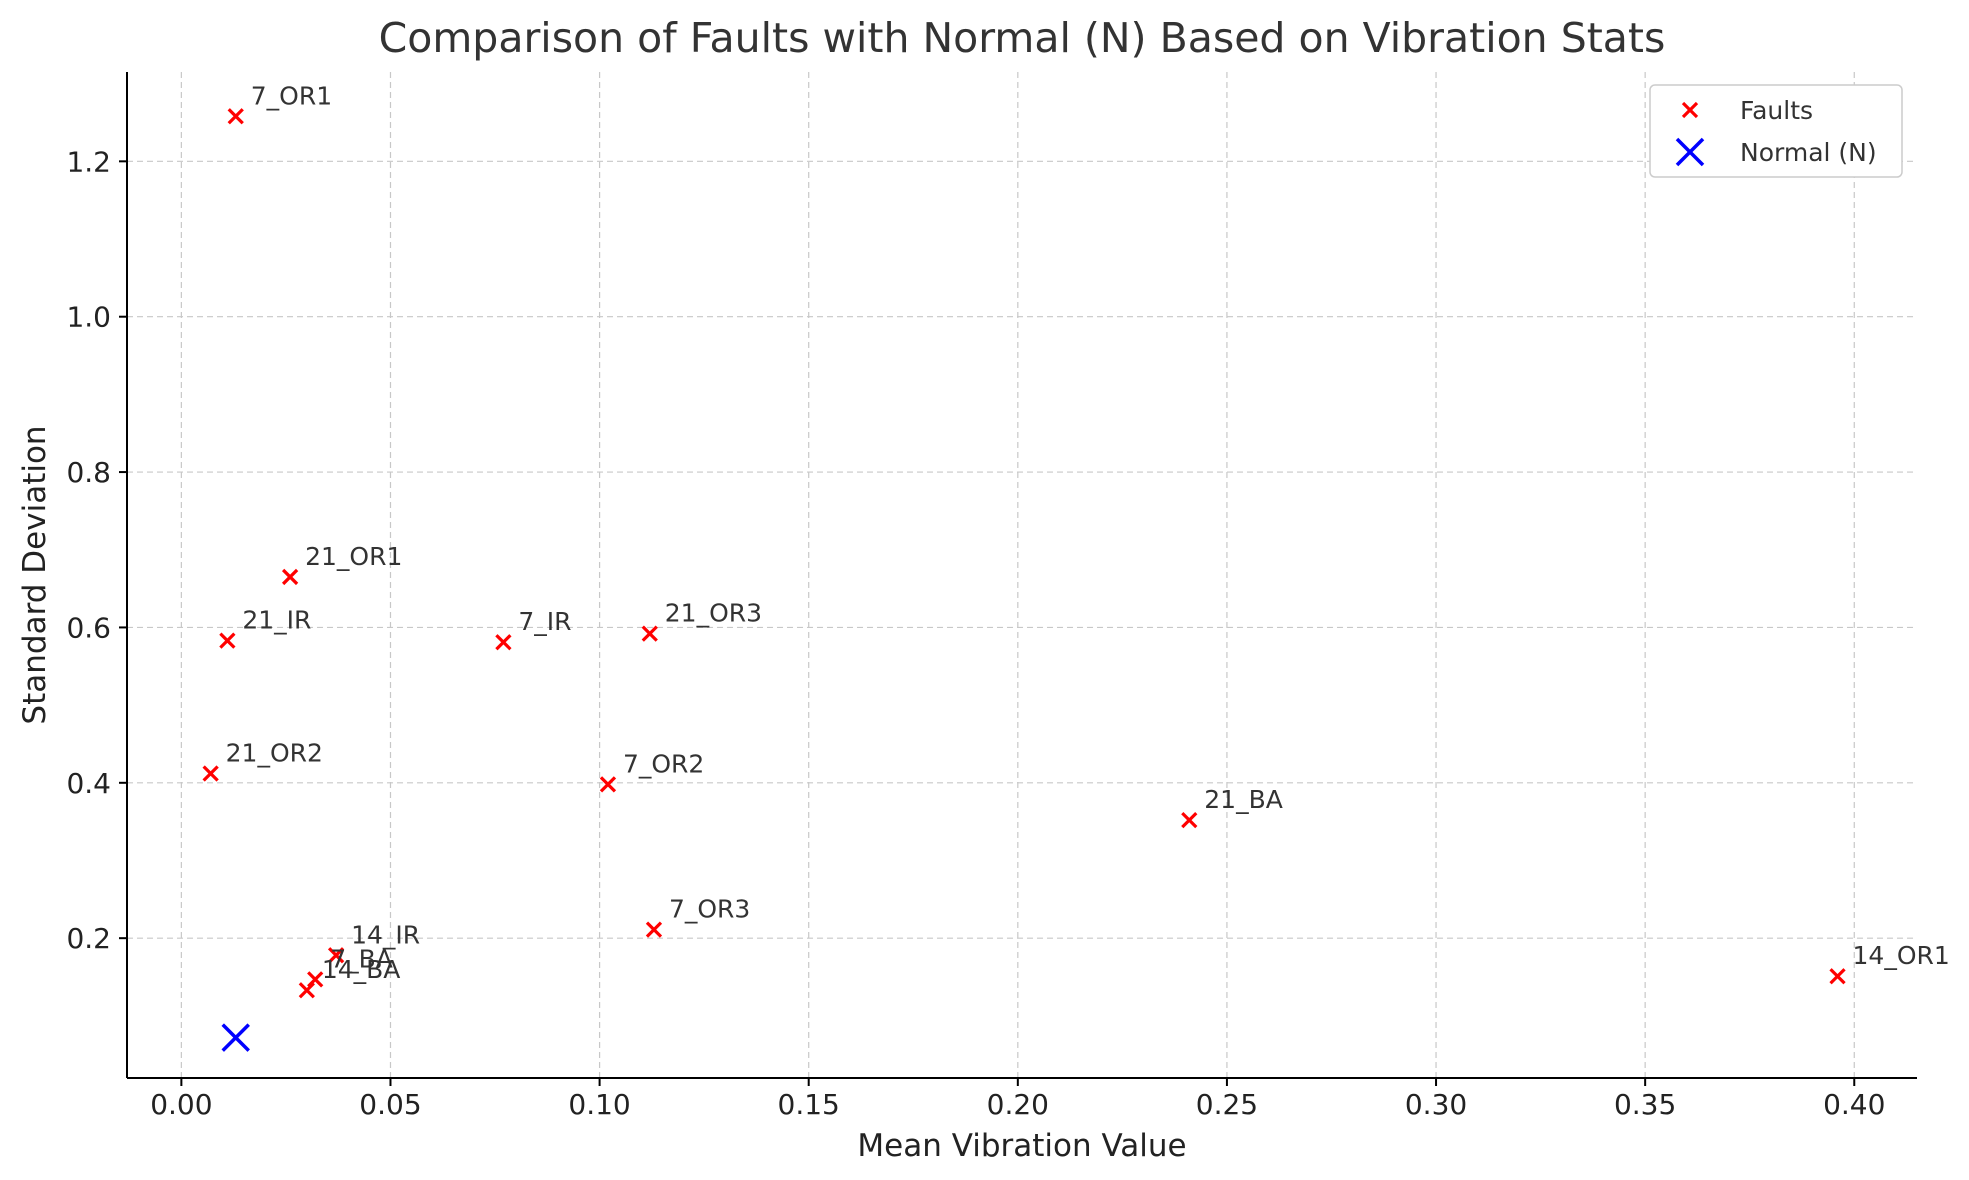  Describe the element at coordinates (663, 763) in the screenshot. I see `point-label: 7_OR2` at that location.